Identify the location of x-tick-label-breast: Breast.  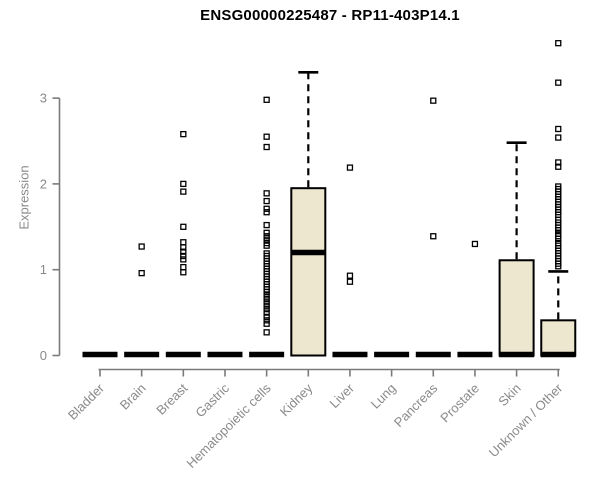
(171, 398).